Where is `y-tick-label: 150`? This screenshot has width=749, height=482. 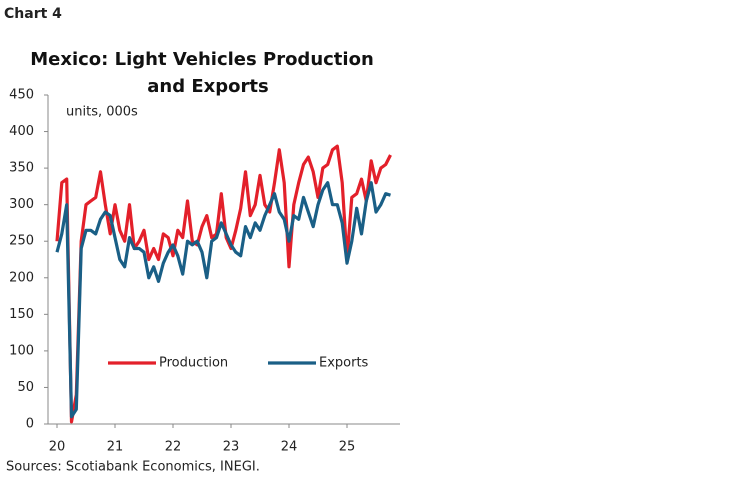 y-tick-label: 150 is located at coordinates (21, 314).